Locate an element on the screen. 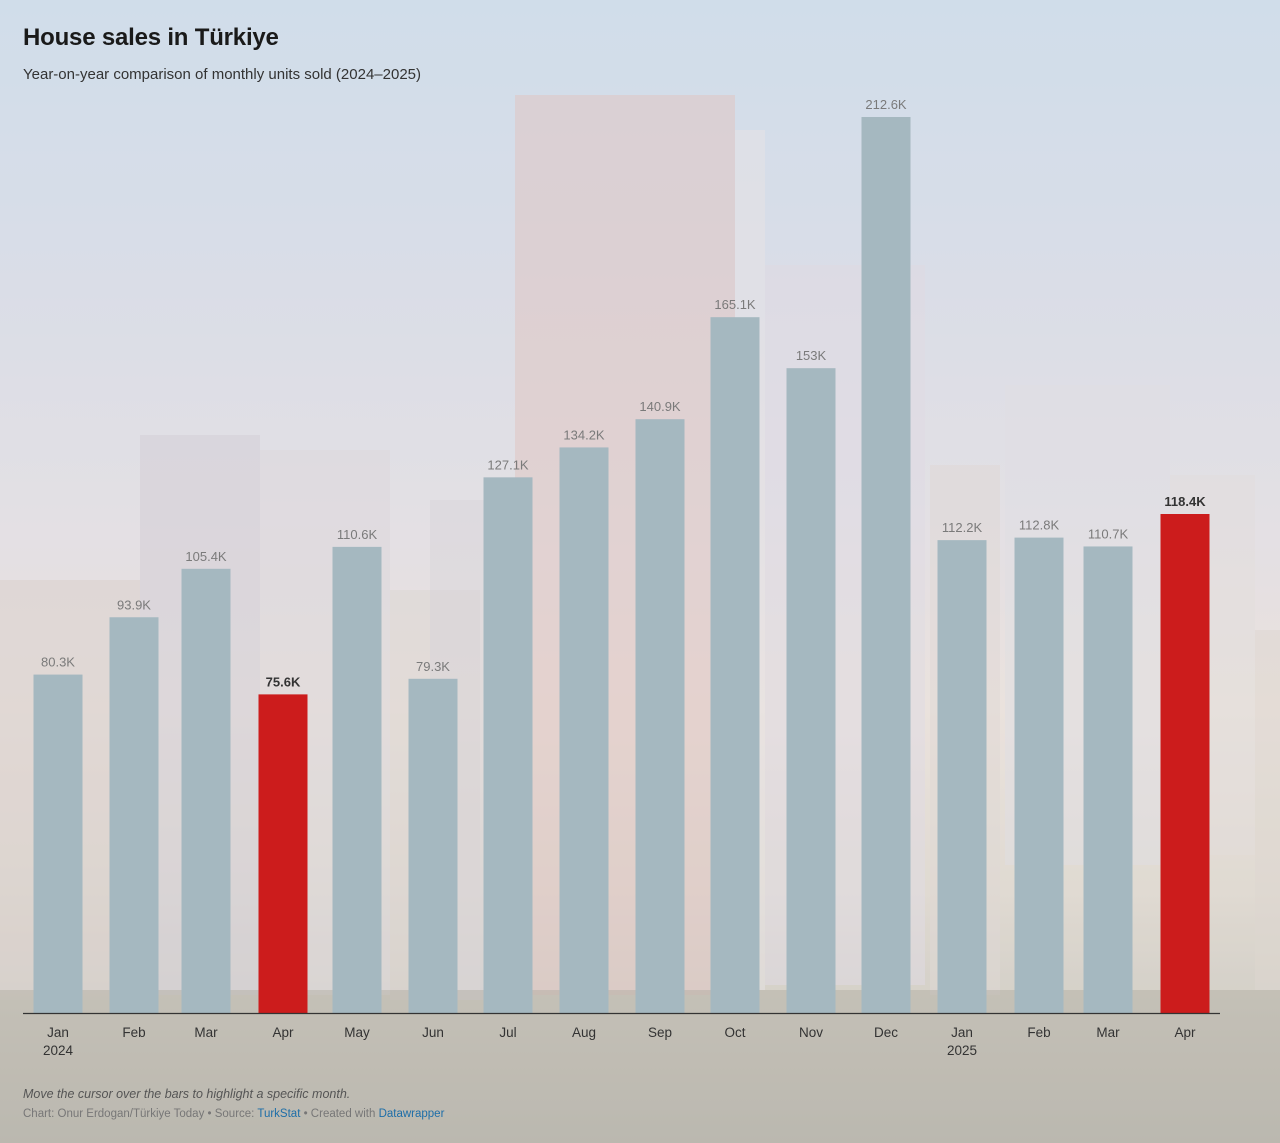 This screenshot has width=1280, height=1143. credits-middle: • Created with is located at coordinates (339, 1114).